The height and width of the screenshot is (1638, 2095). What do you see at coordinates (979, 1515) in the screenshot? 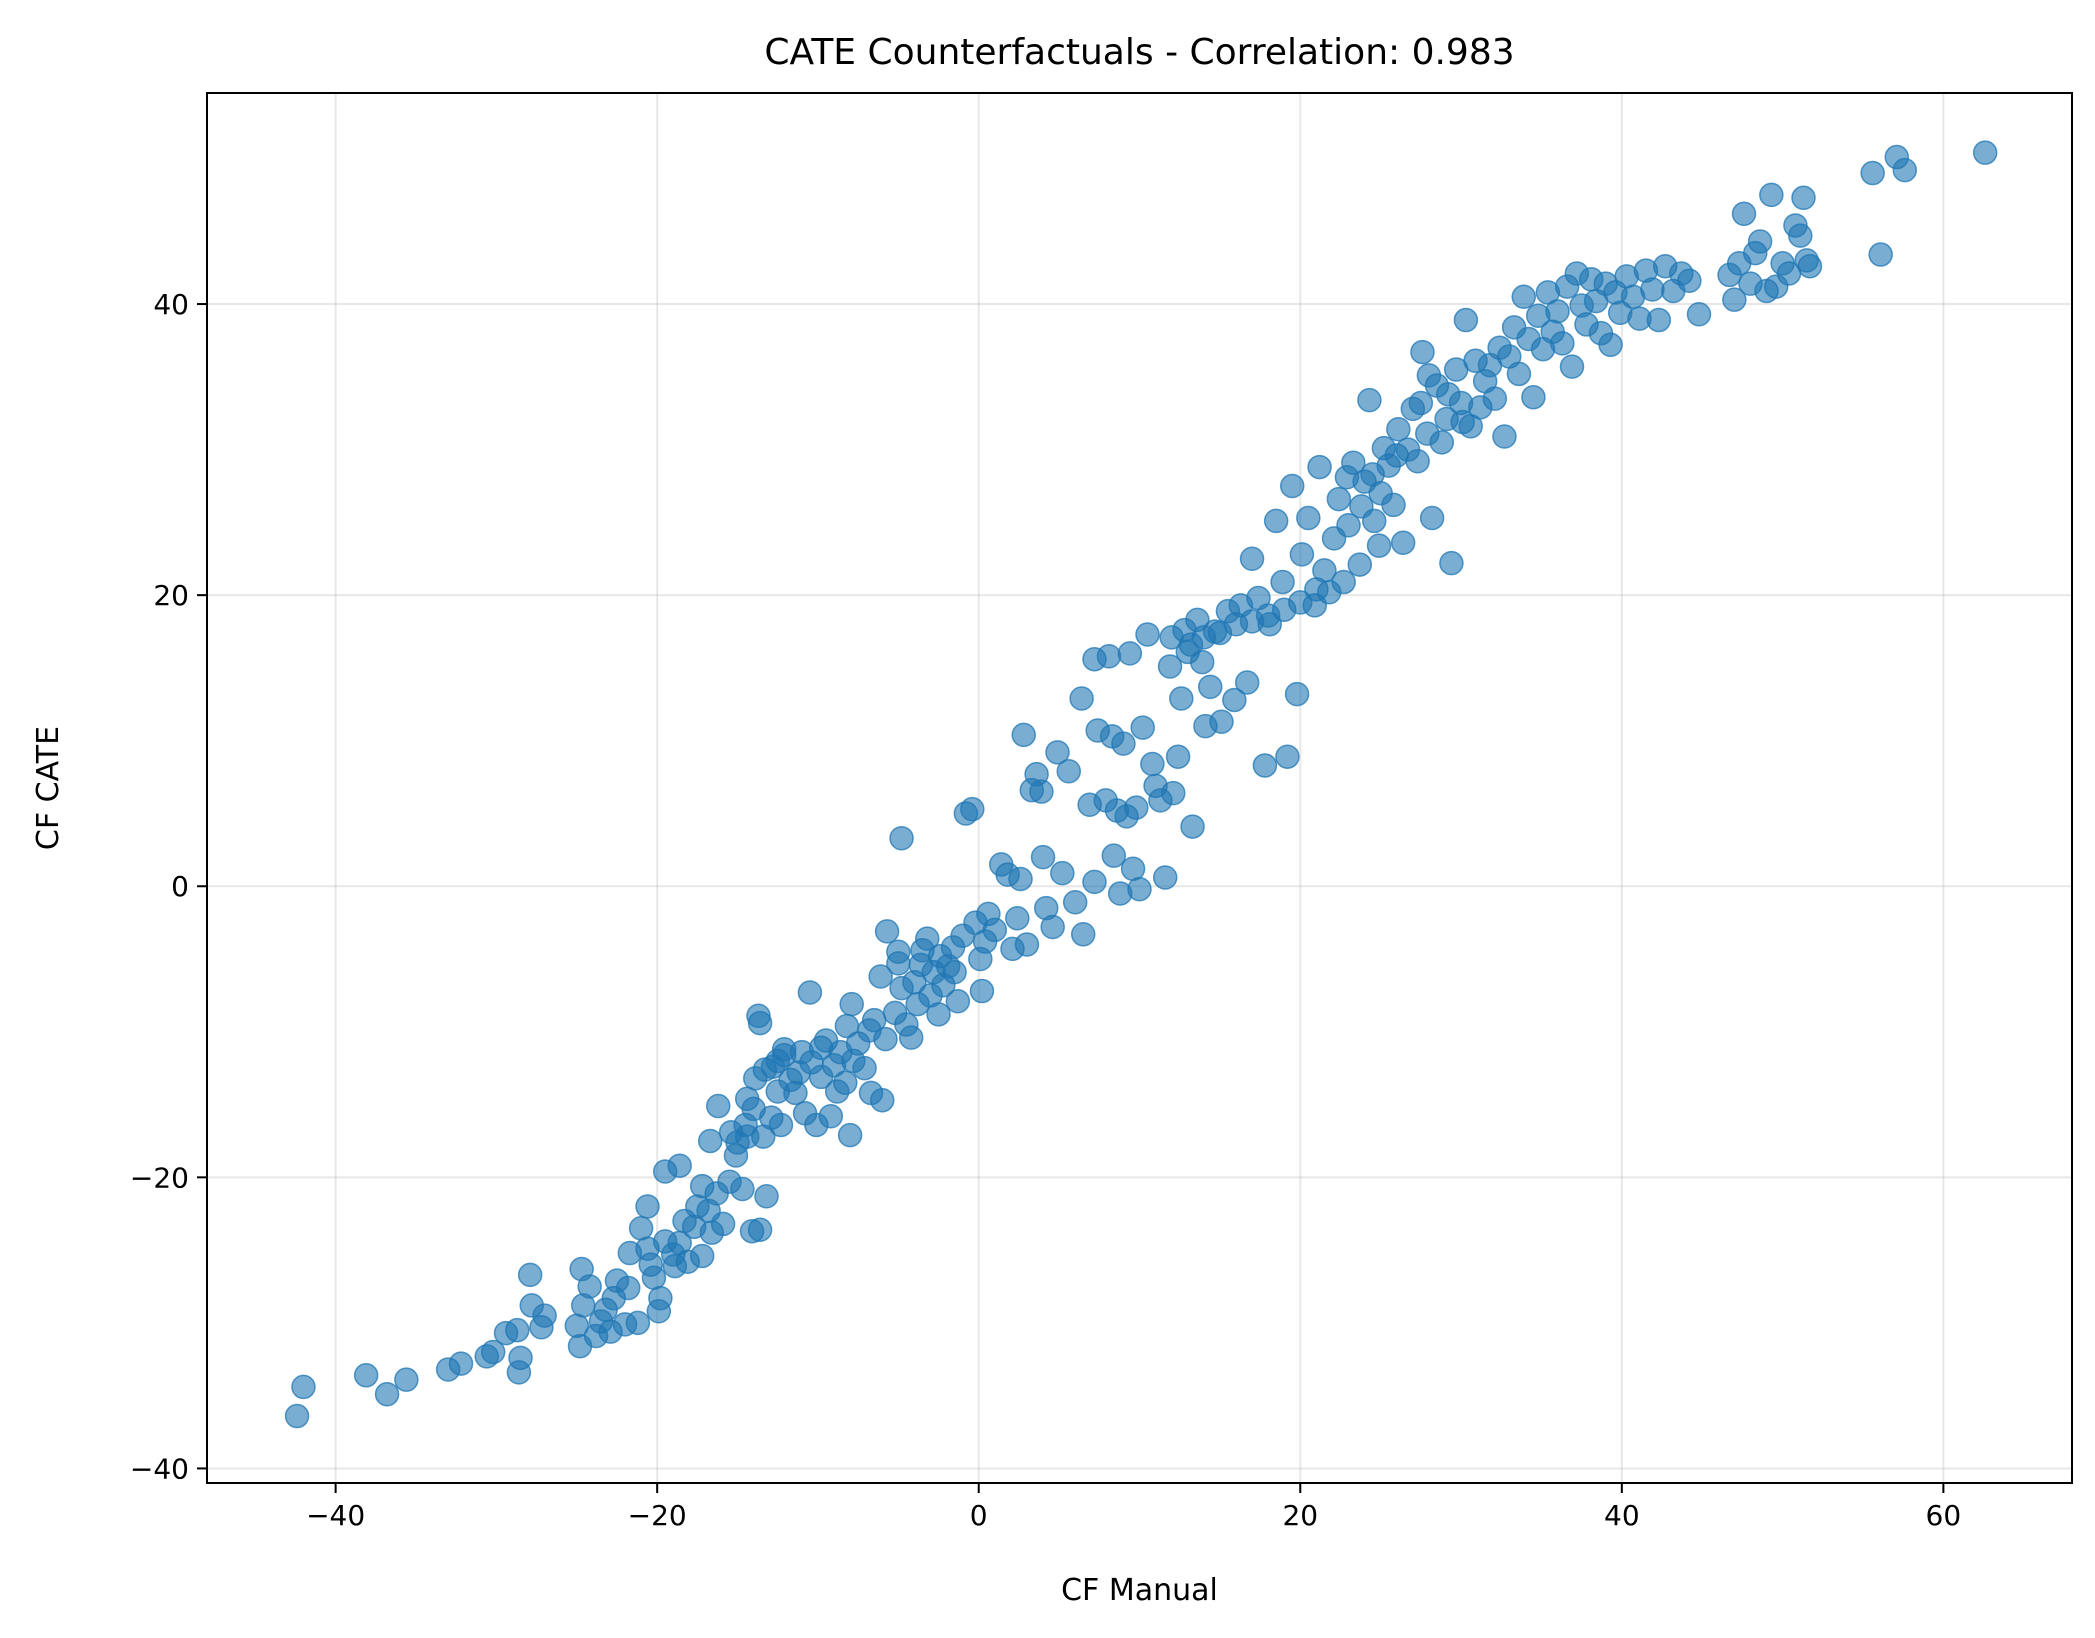
I see `x-tick-label: 0` at bounding box center [979, 1515].